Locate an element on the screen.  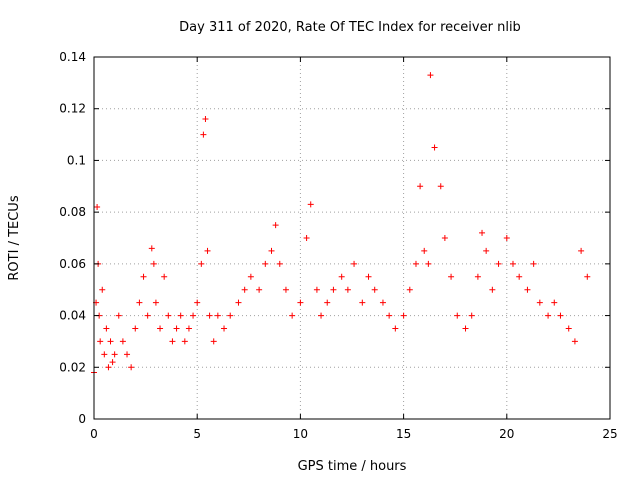
y-tick-label: 0.02 is located at coordinates (72, 367).